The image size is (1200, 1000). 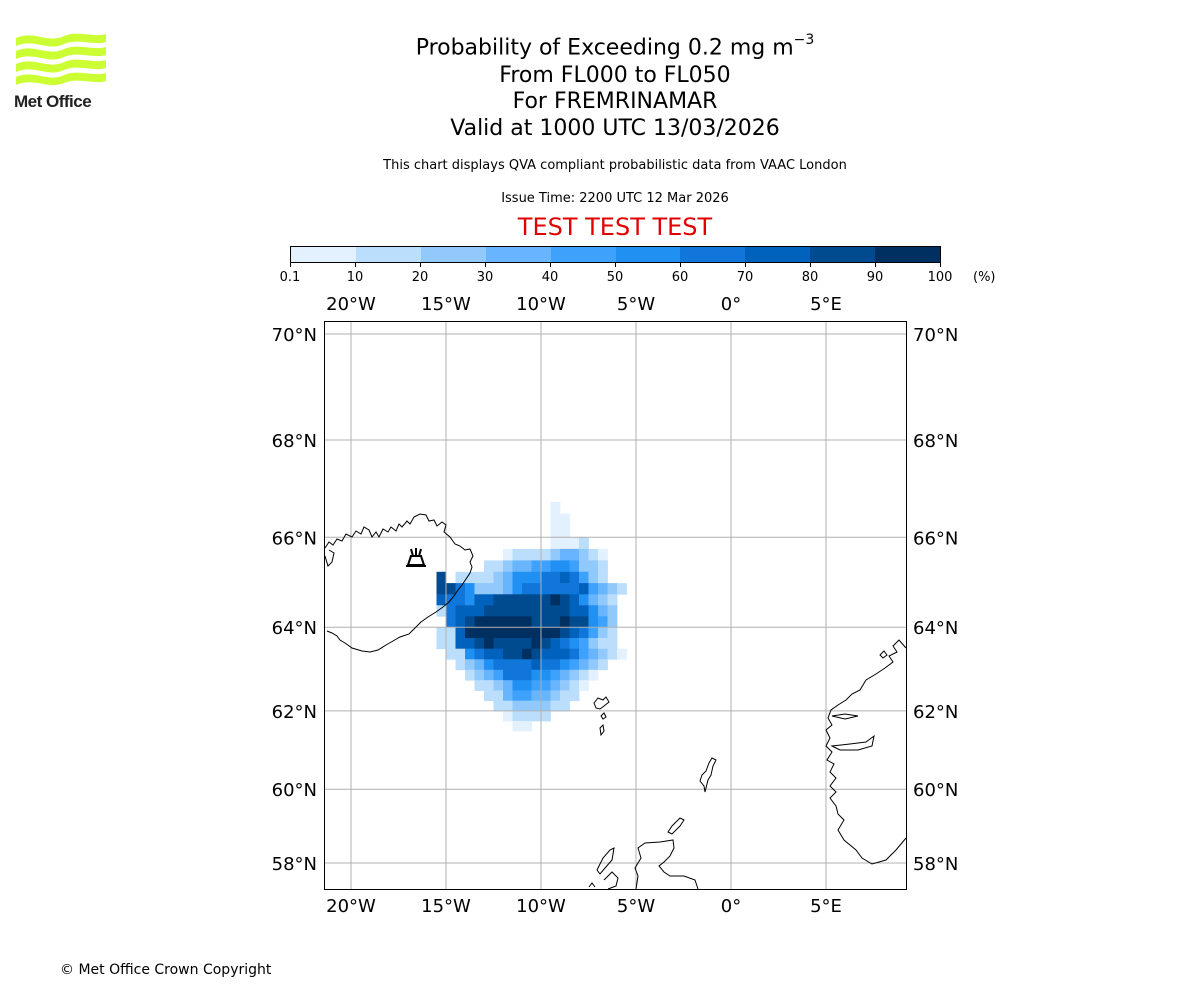 I want to click on lat-tick-label-left: 64°N, so click(x=294, y=628).